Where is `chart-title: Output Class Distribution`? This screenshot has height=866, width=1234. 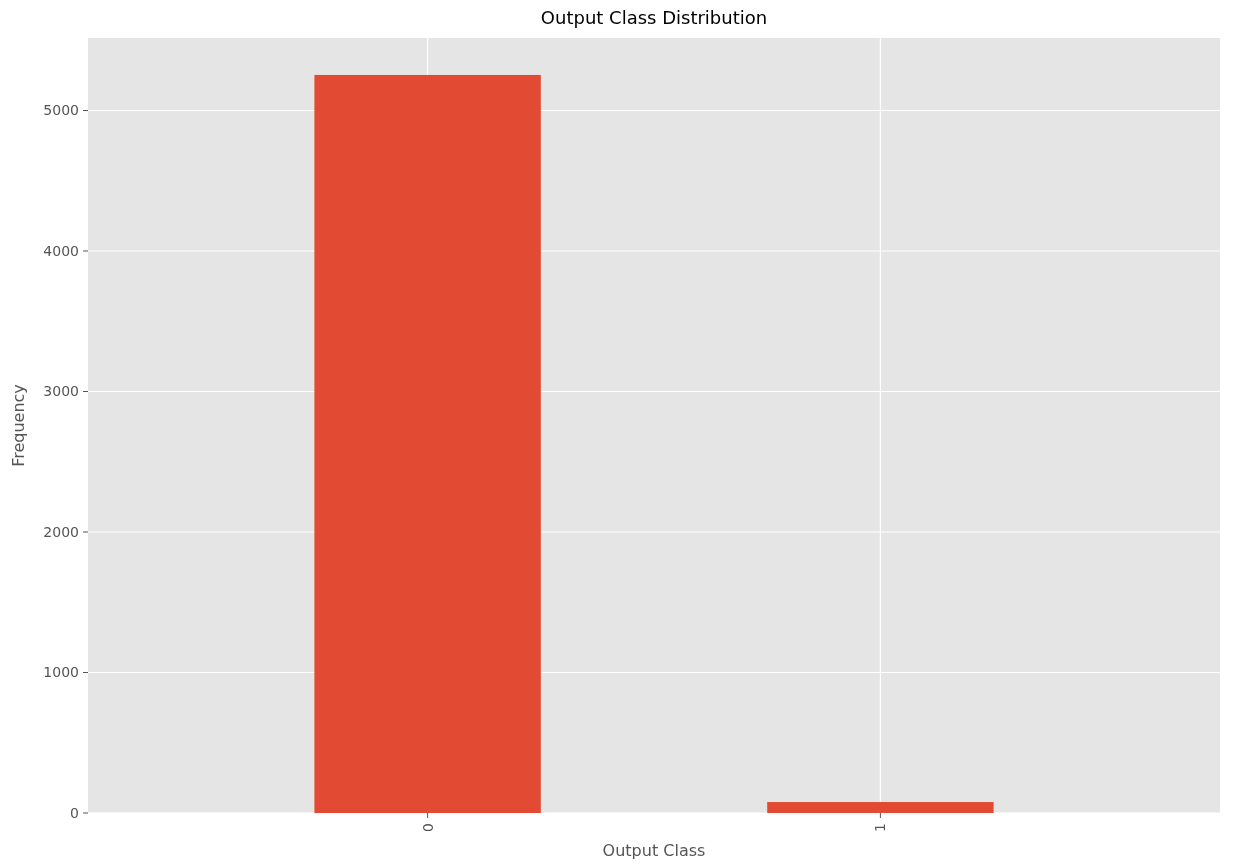 chart-title: Output Class Distribution is located at coordinates (654, 17).